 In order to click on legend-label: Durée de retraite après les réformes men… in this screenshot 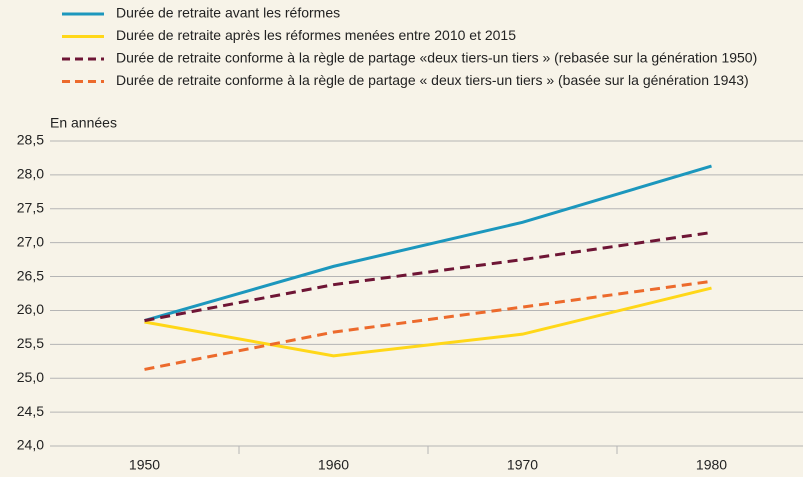, I will do `click(316, 35)`.